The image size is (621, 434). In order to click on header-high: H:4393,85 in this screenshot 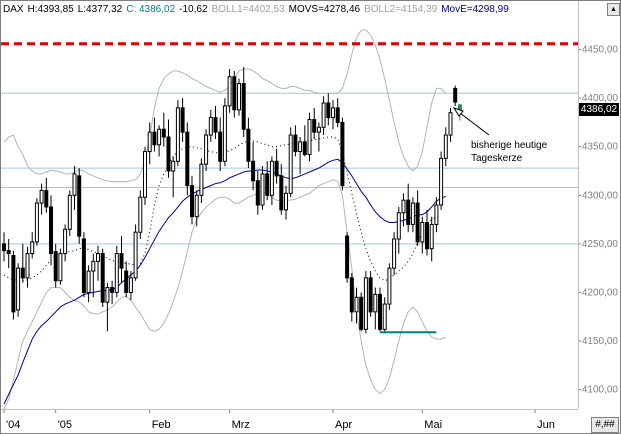, I will do `click(50, 9)`.